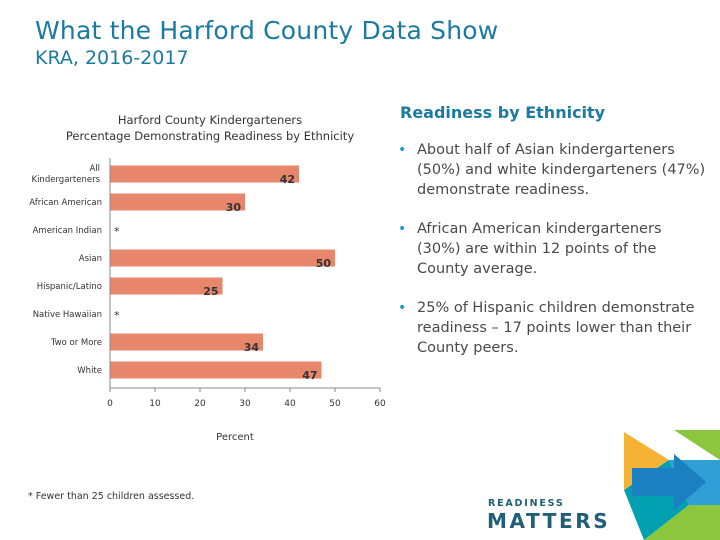 Image resolution: width=720 pixels, height=540 pixels. What do you see at coordinates (69, 287) in the screenshot?
I see `category-label: Hispanic/Latino` at bounding box center [69, 287].